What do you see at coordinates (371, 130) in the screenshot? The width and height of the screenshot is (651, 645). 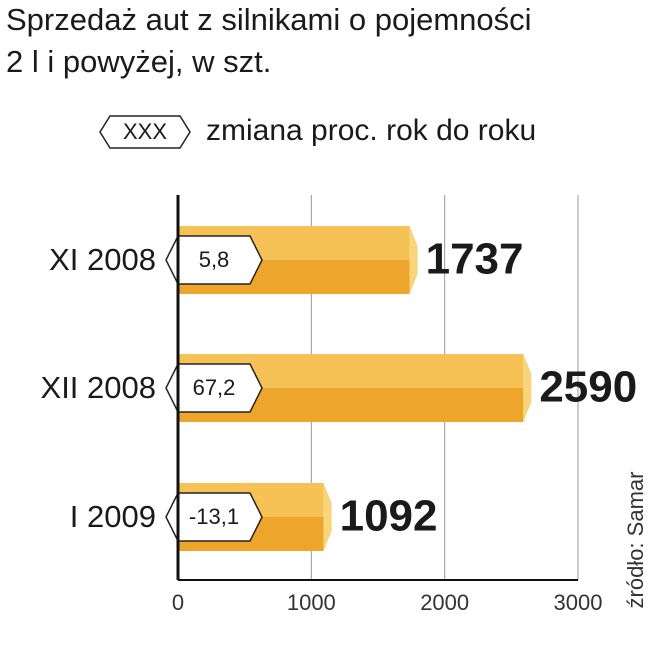 I see `legend-label: zmiana proc. rok do roku` at bounding box center [371, 130].